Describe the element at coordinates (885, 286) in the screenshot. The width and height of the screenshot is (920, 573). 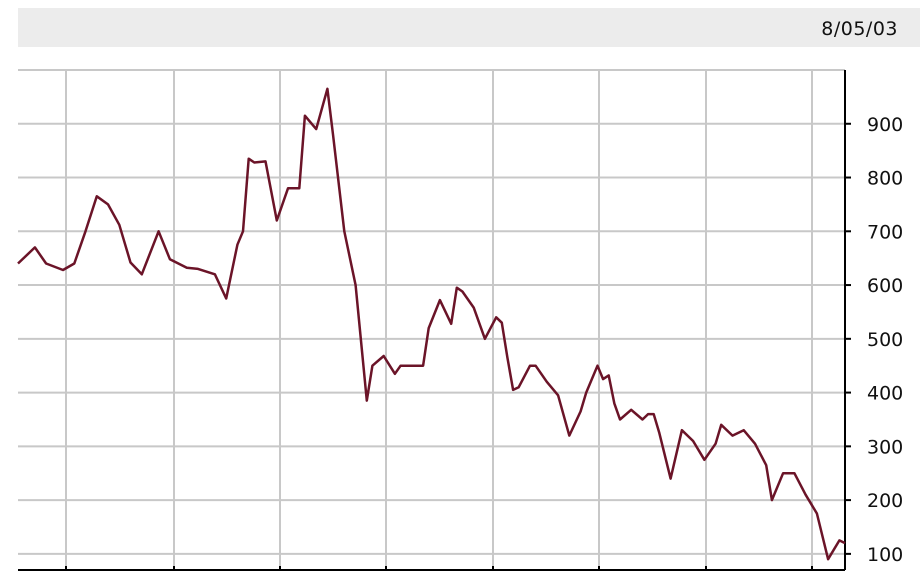
I see `y-tick-label: 600` at that location.